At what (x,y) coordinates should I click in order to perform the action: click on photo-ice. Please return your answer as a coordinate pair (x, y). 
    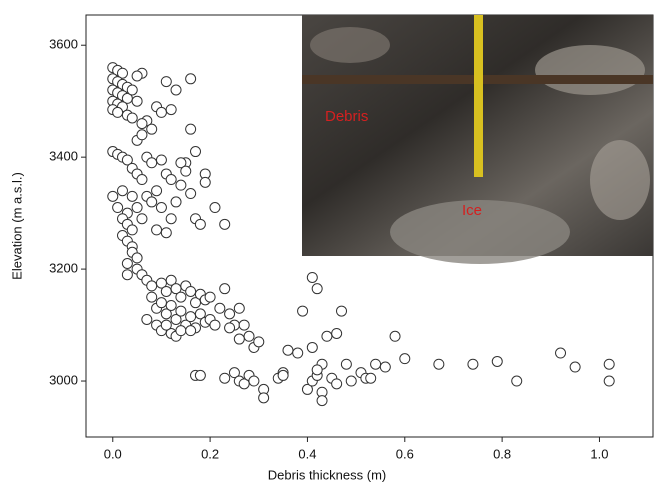
    Looking at the image, I should click on (480, 232).